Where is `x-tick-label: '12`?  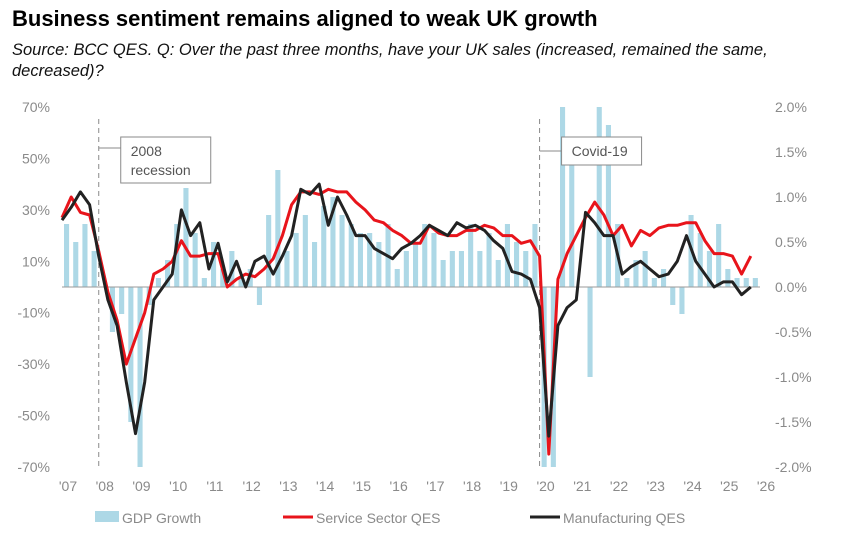
x-tick-label: '12 is located at coordinates (252, 486).